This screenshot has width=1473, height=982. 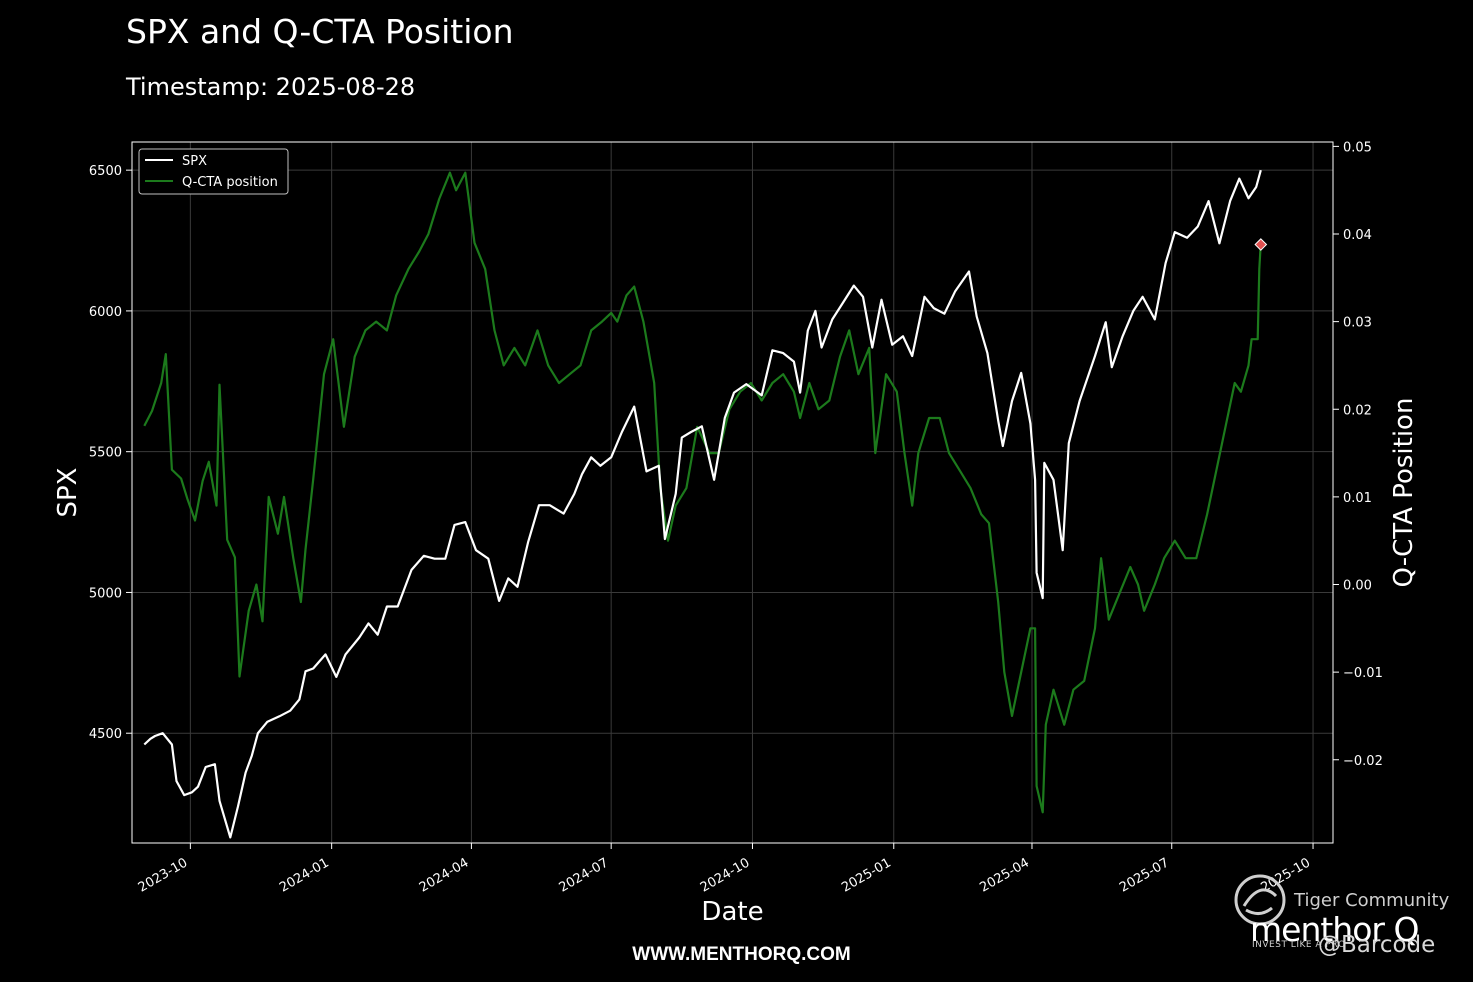 I want to click on watermark-tagline: INVEST LIKE A PRO, so click(x=1299, y=945).